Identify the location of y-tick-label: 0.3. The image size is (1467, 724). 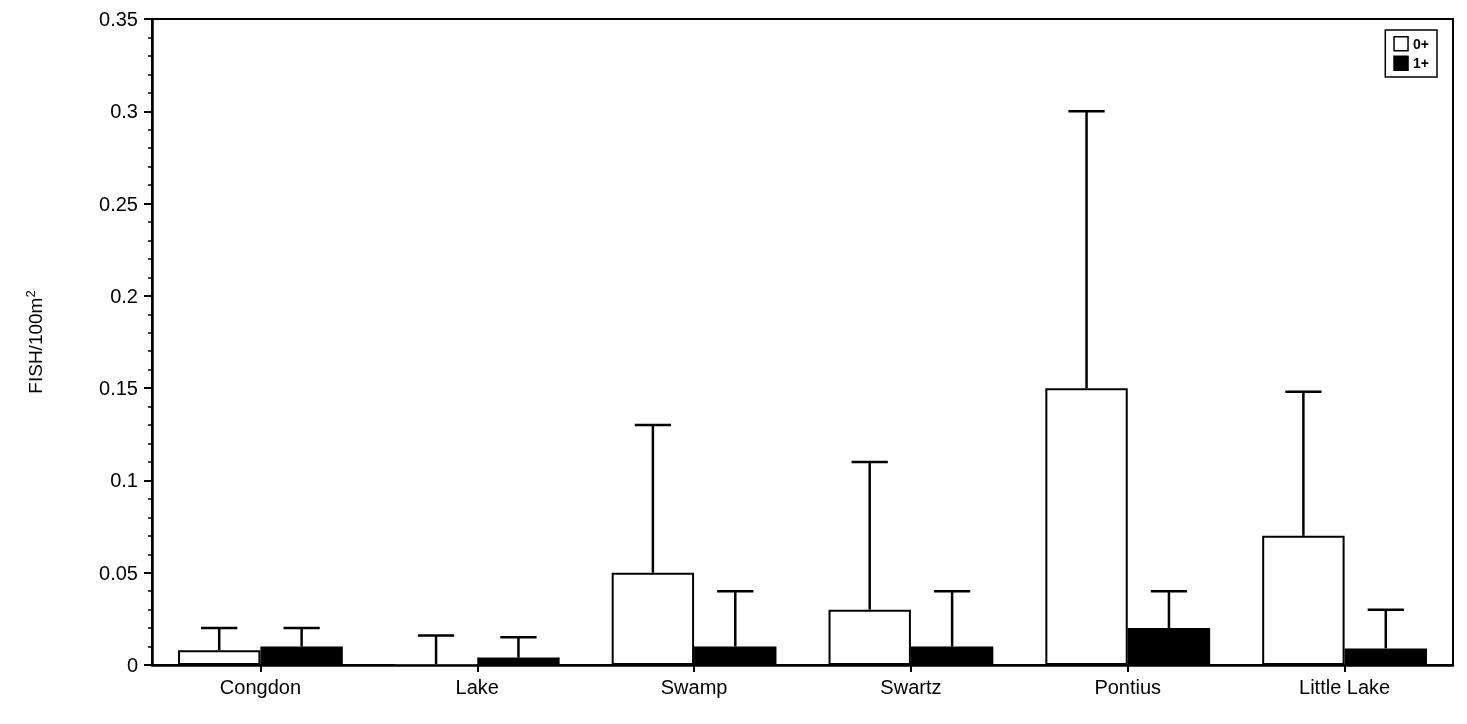
(124, 111).